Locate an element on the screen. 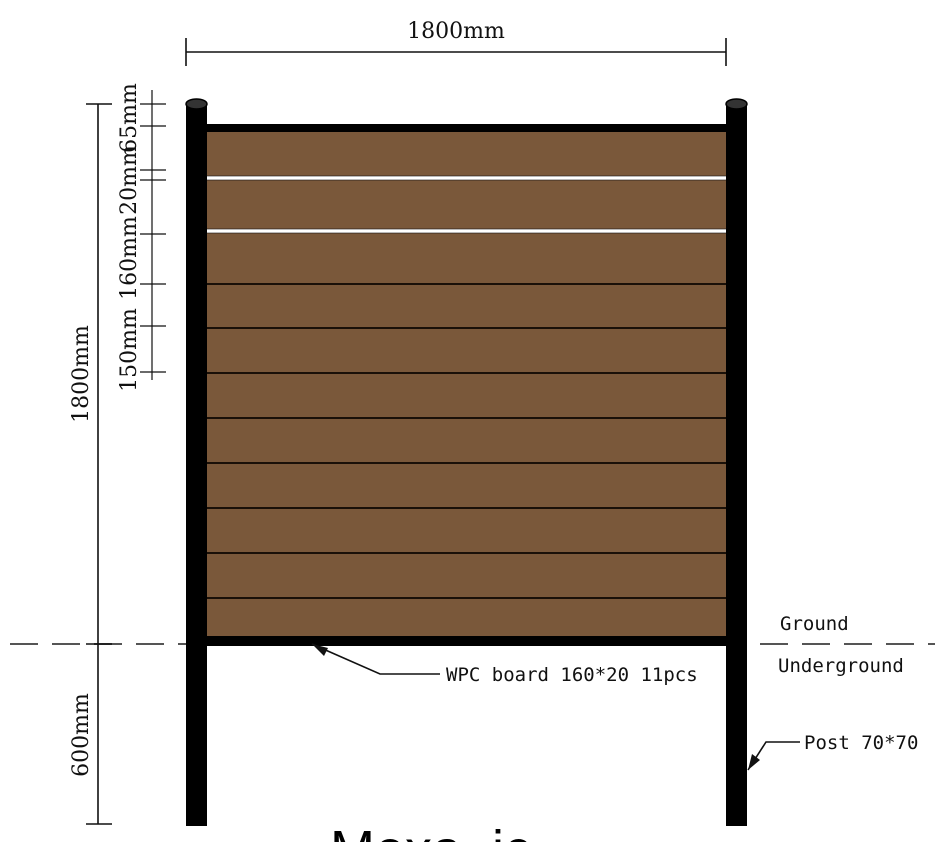 The image size is (938, 842). top-gap-label: 65mm is located at coordinates (129, 118).